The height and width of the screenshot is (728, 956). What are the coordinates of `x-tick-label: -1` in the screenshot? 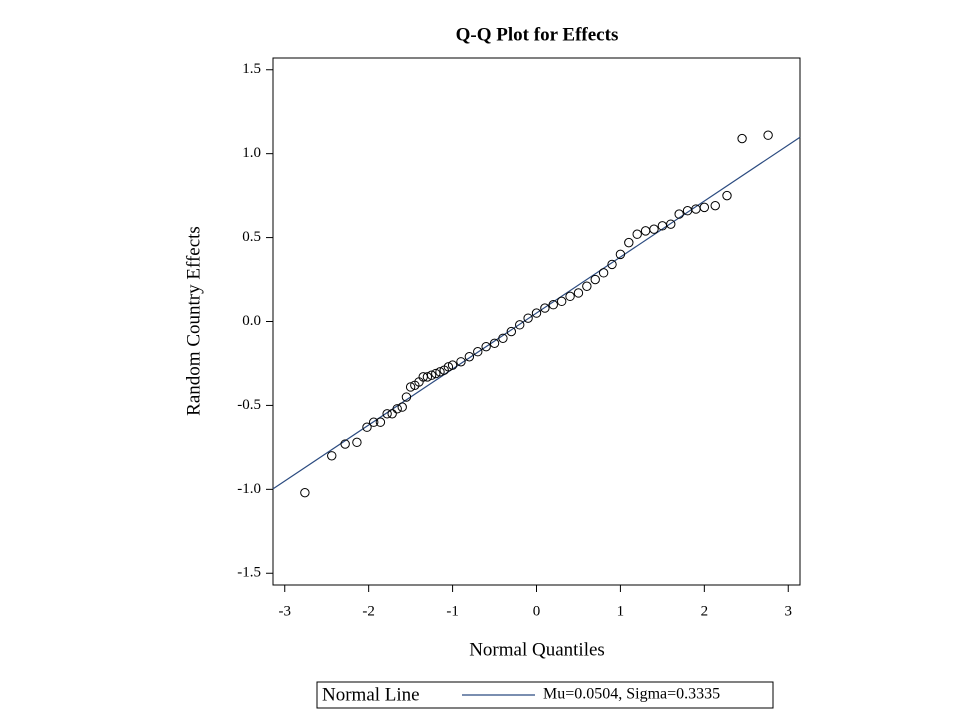 It's located at (452, 611).